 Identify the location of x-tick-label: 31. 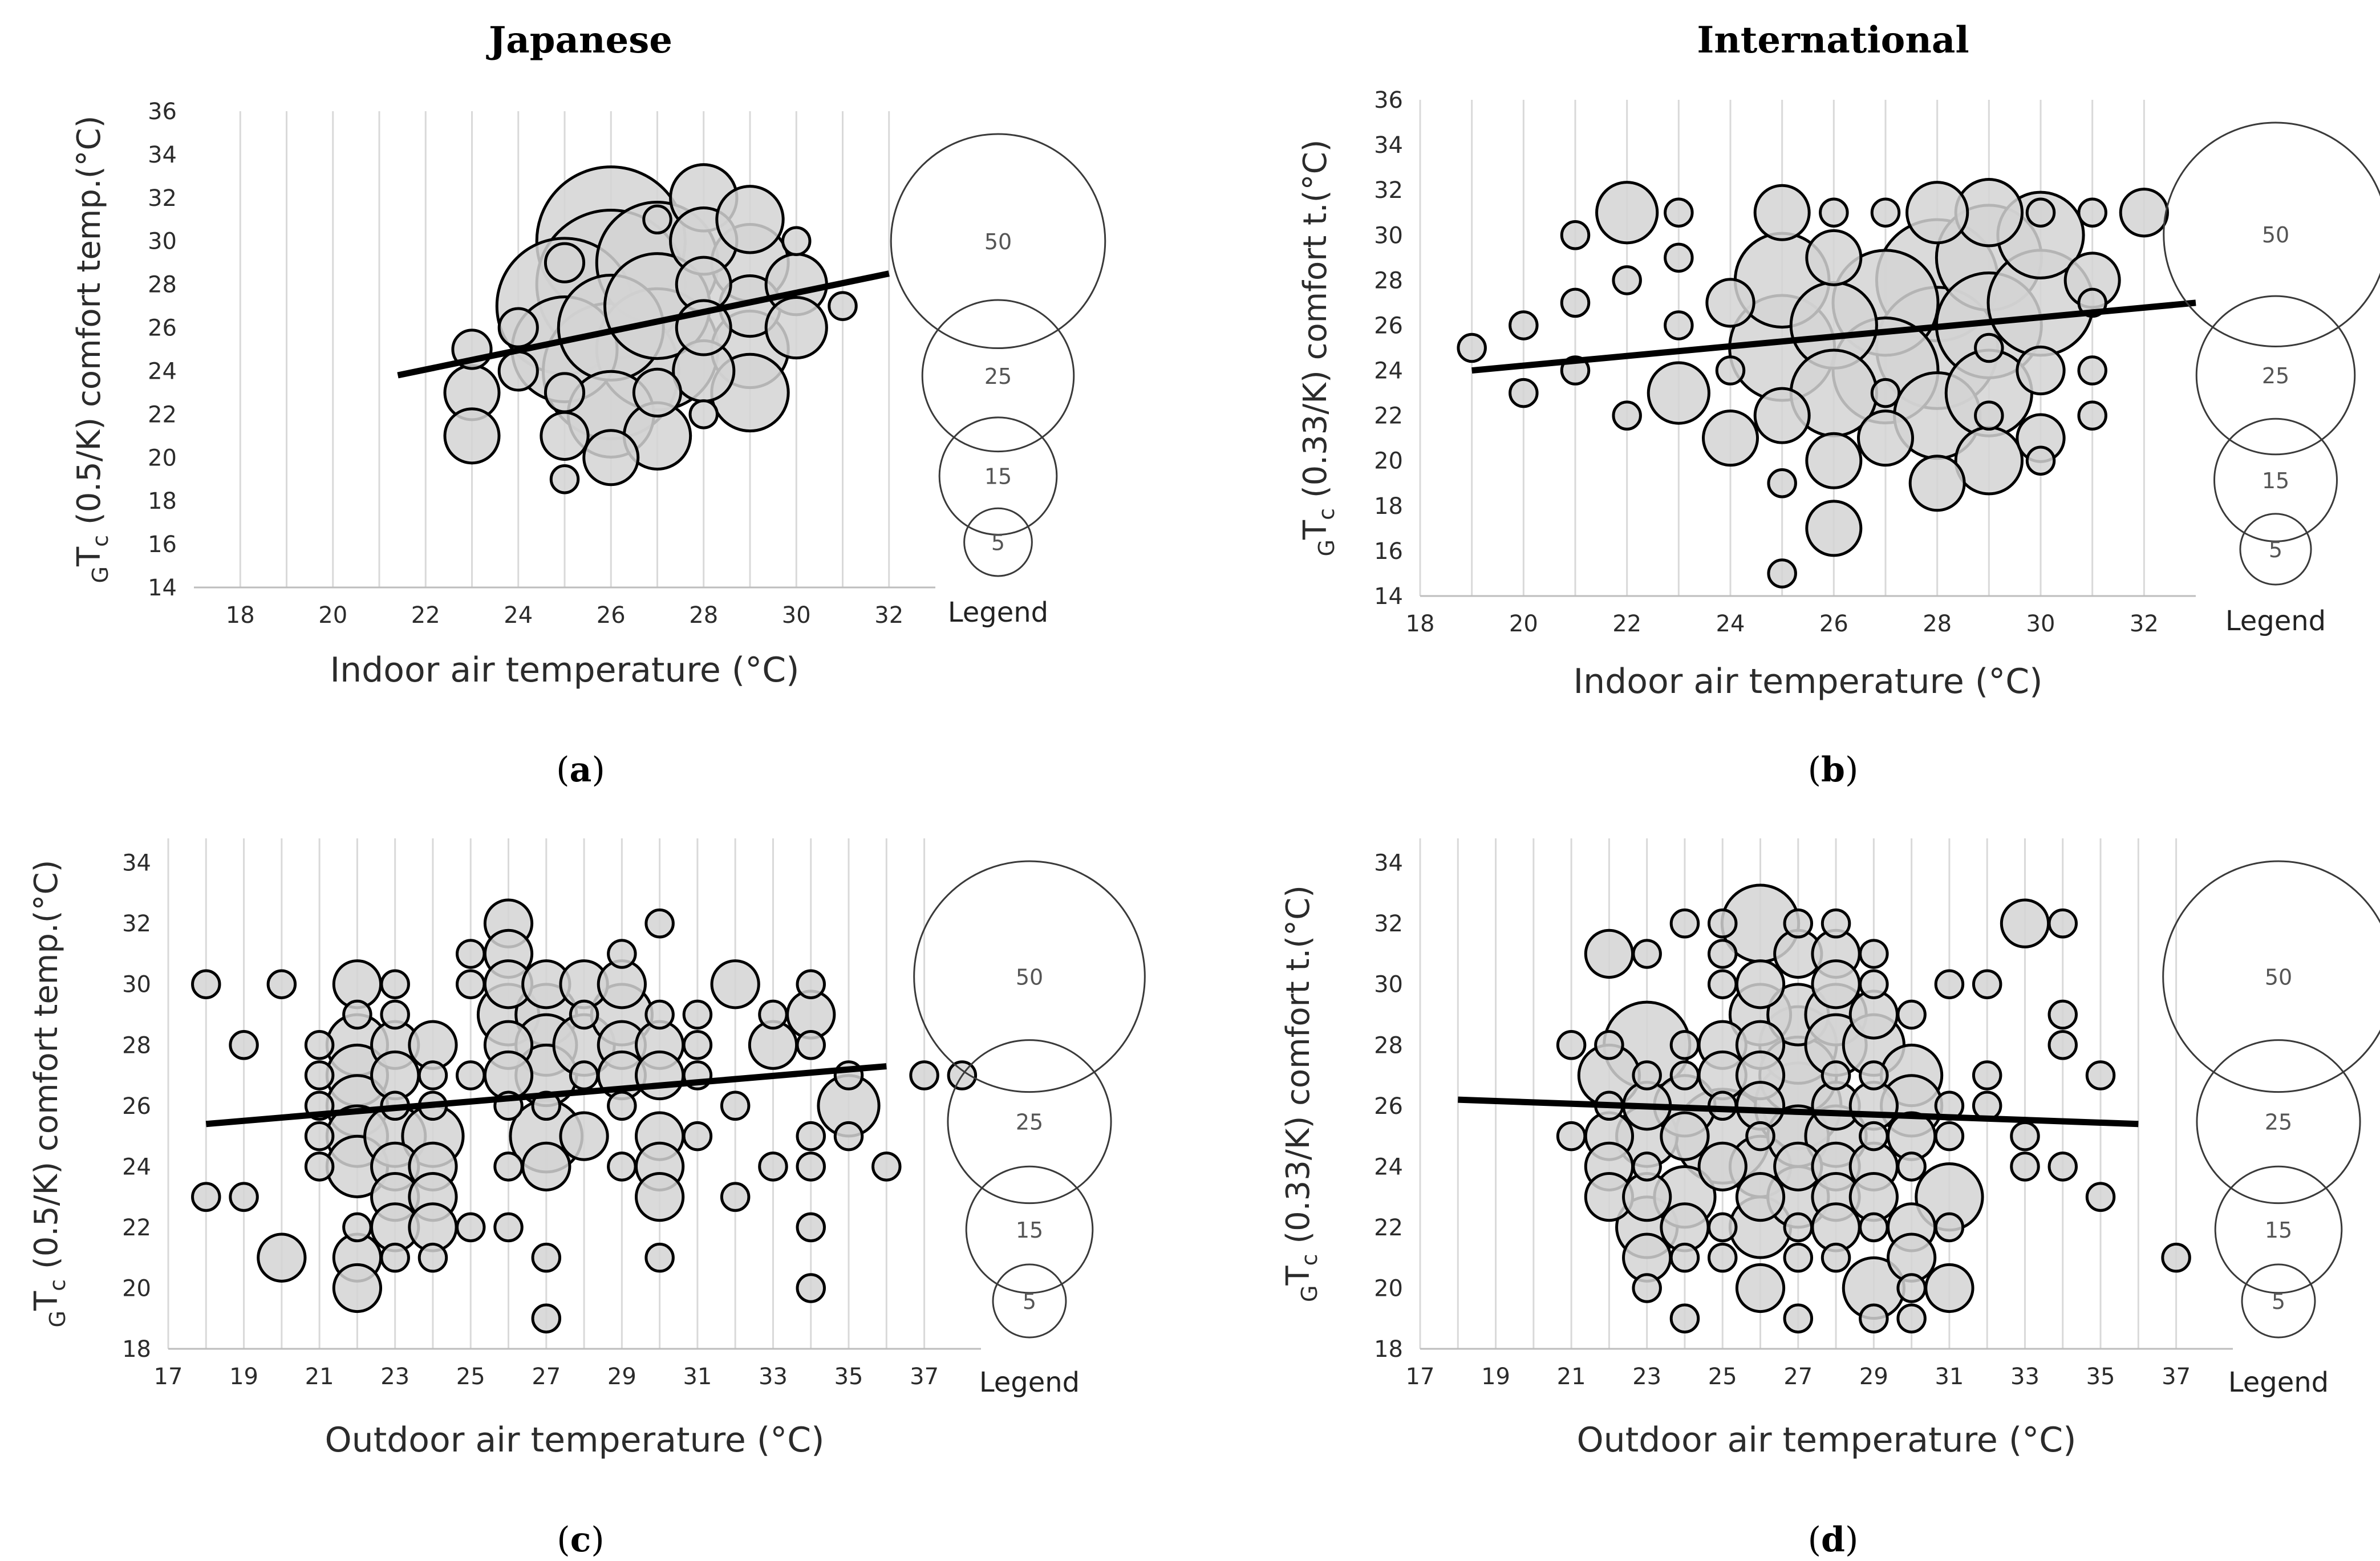
(697, 1377).